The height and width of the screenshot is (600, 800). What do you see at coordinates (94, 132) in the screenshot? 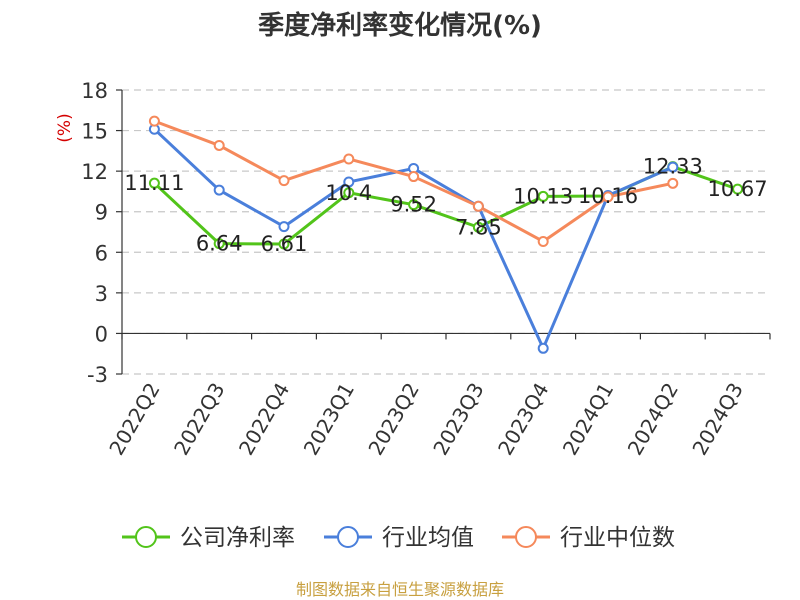
I see `y-tick-label: 15` at bounding box center [94, 132].